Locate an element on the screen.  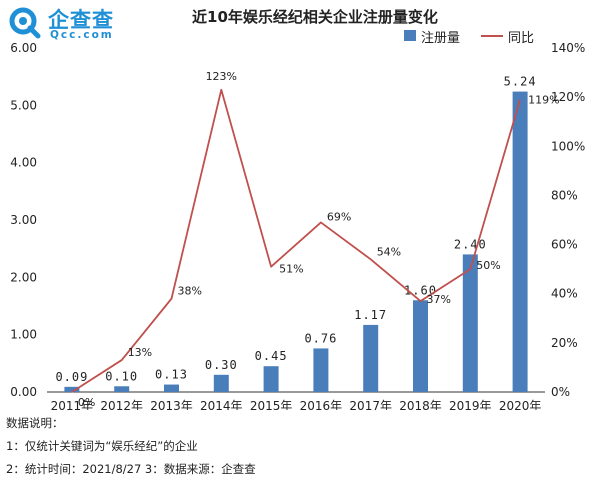
x-axis-tick-label: 2016年 is located at coordinates (321, 404).